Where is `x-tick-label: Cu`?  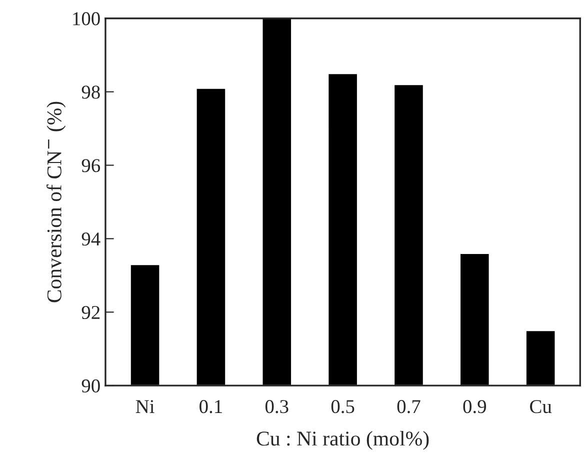
x-tick-label: Cu is located at coordinates (541, 407).